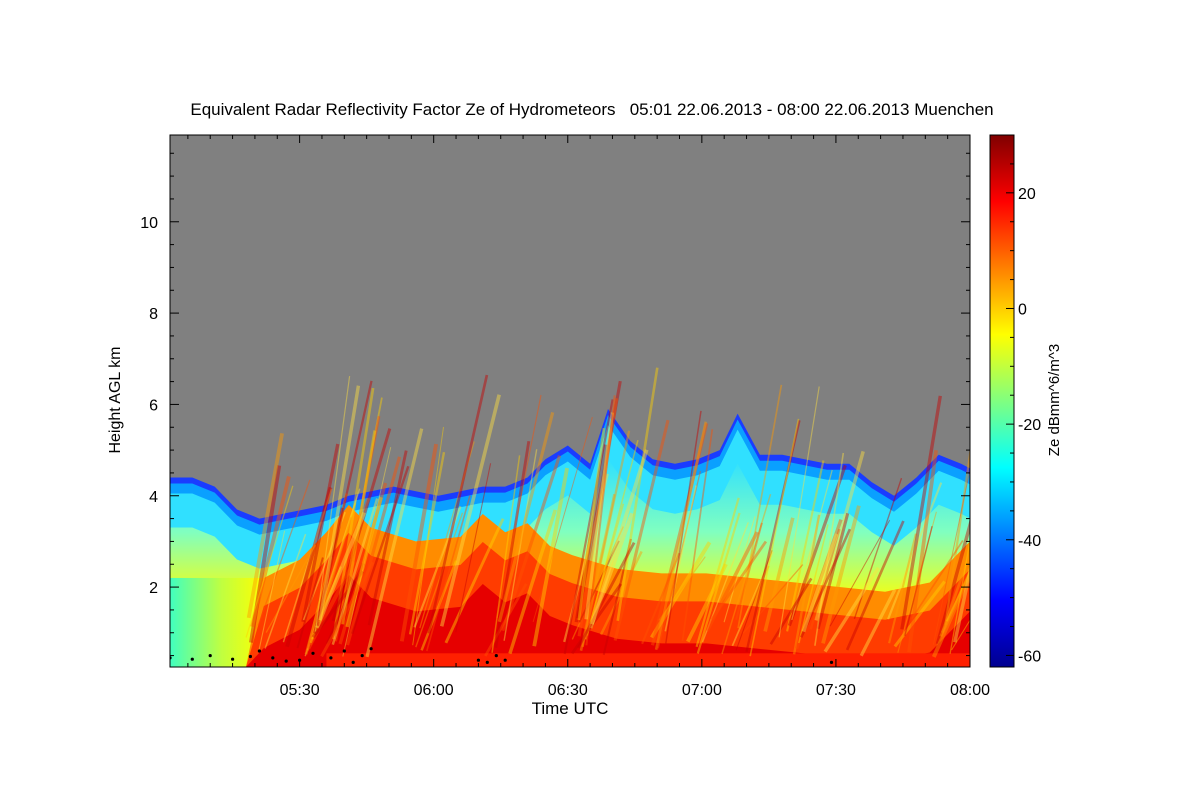 This screenshot has width=1200, height=800. I want to click on colorbar-tick-label: 20, so click(1027, 194).